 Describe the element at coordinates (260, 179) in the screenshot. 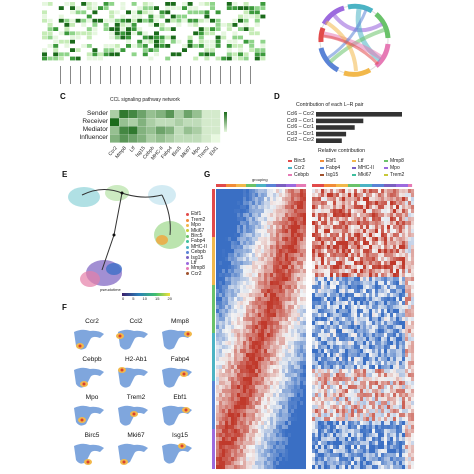

I see `panel-g-legend-title: grouping` at that location.